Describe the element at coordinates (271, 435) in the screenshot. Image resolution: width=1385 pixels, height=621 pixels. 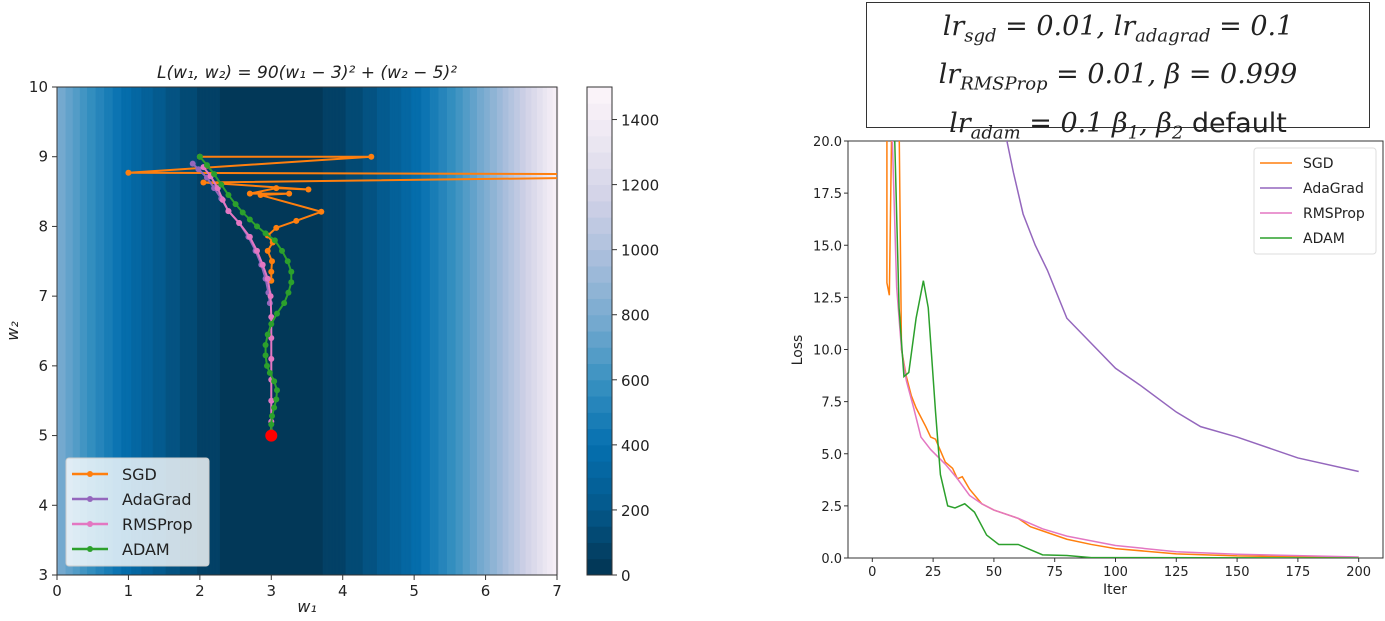
I see `minimum-marker` at that location.